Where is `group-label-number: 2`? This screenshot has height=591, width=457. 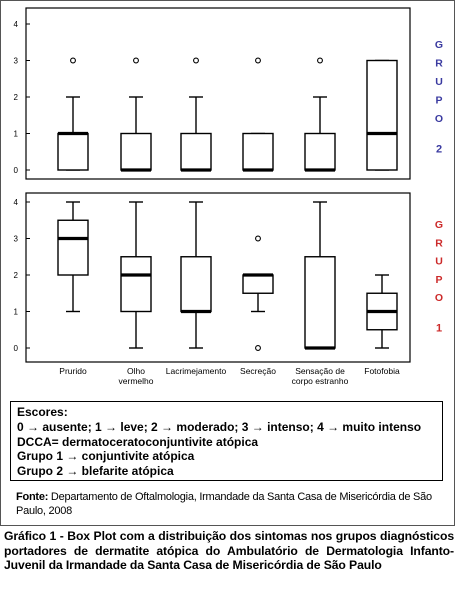 group-label-number: 2 is located at coordinates (439, 150).